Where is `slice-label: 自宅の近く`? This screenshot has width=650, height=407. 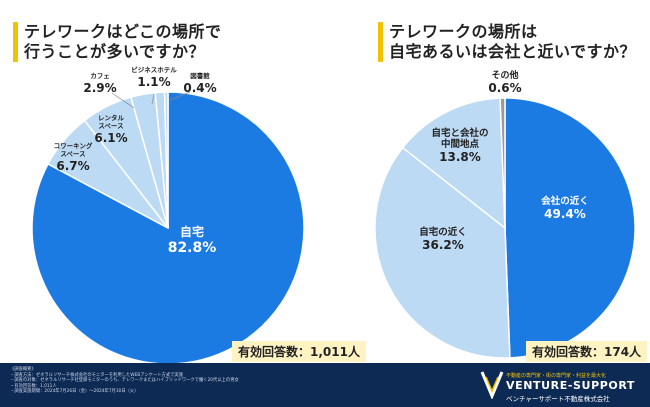 slice-label: 自宅の近く is located at coordinates (443, 232).